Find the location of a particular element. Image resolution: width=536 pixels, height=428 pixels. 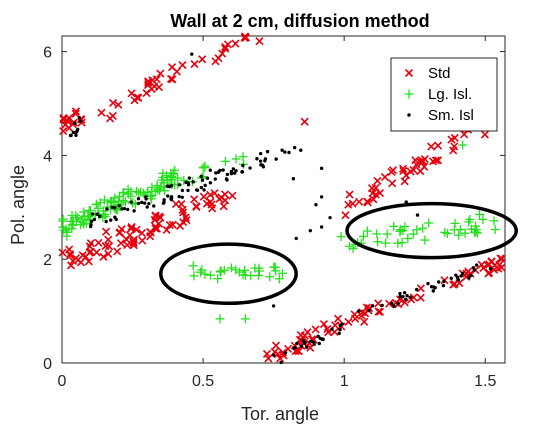

y-tick-label: 6 is located at coordinates (47, 53).